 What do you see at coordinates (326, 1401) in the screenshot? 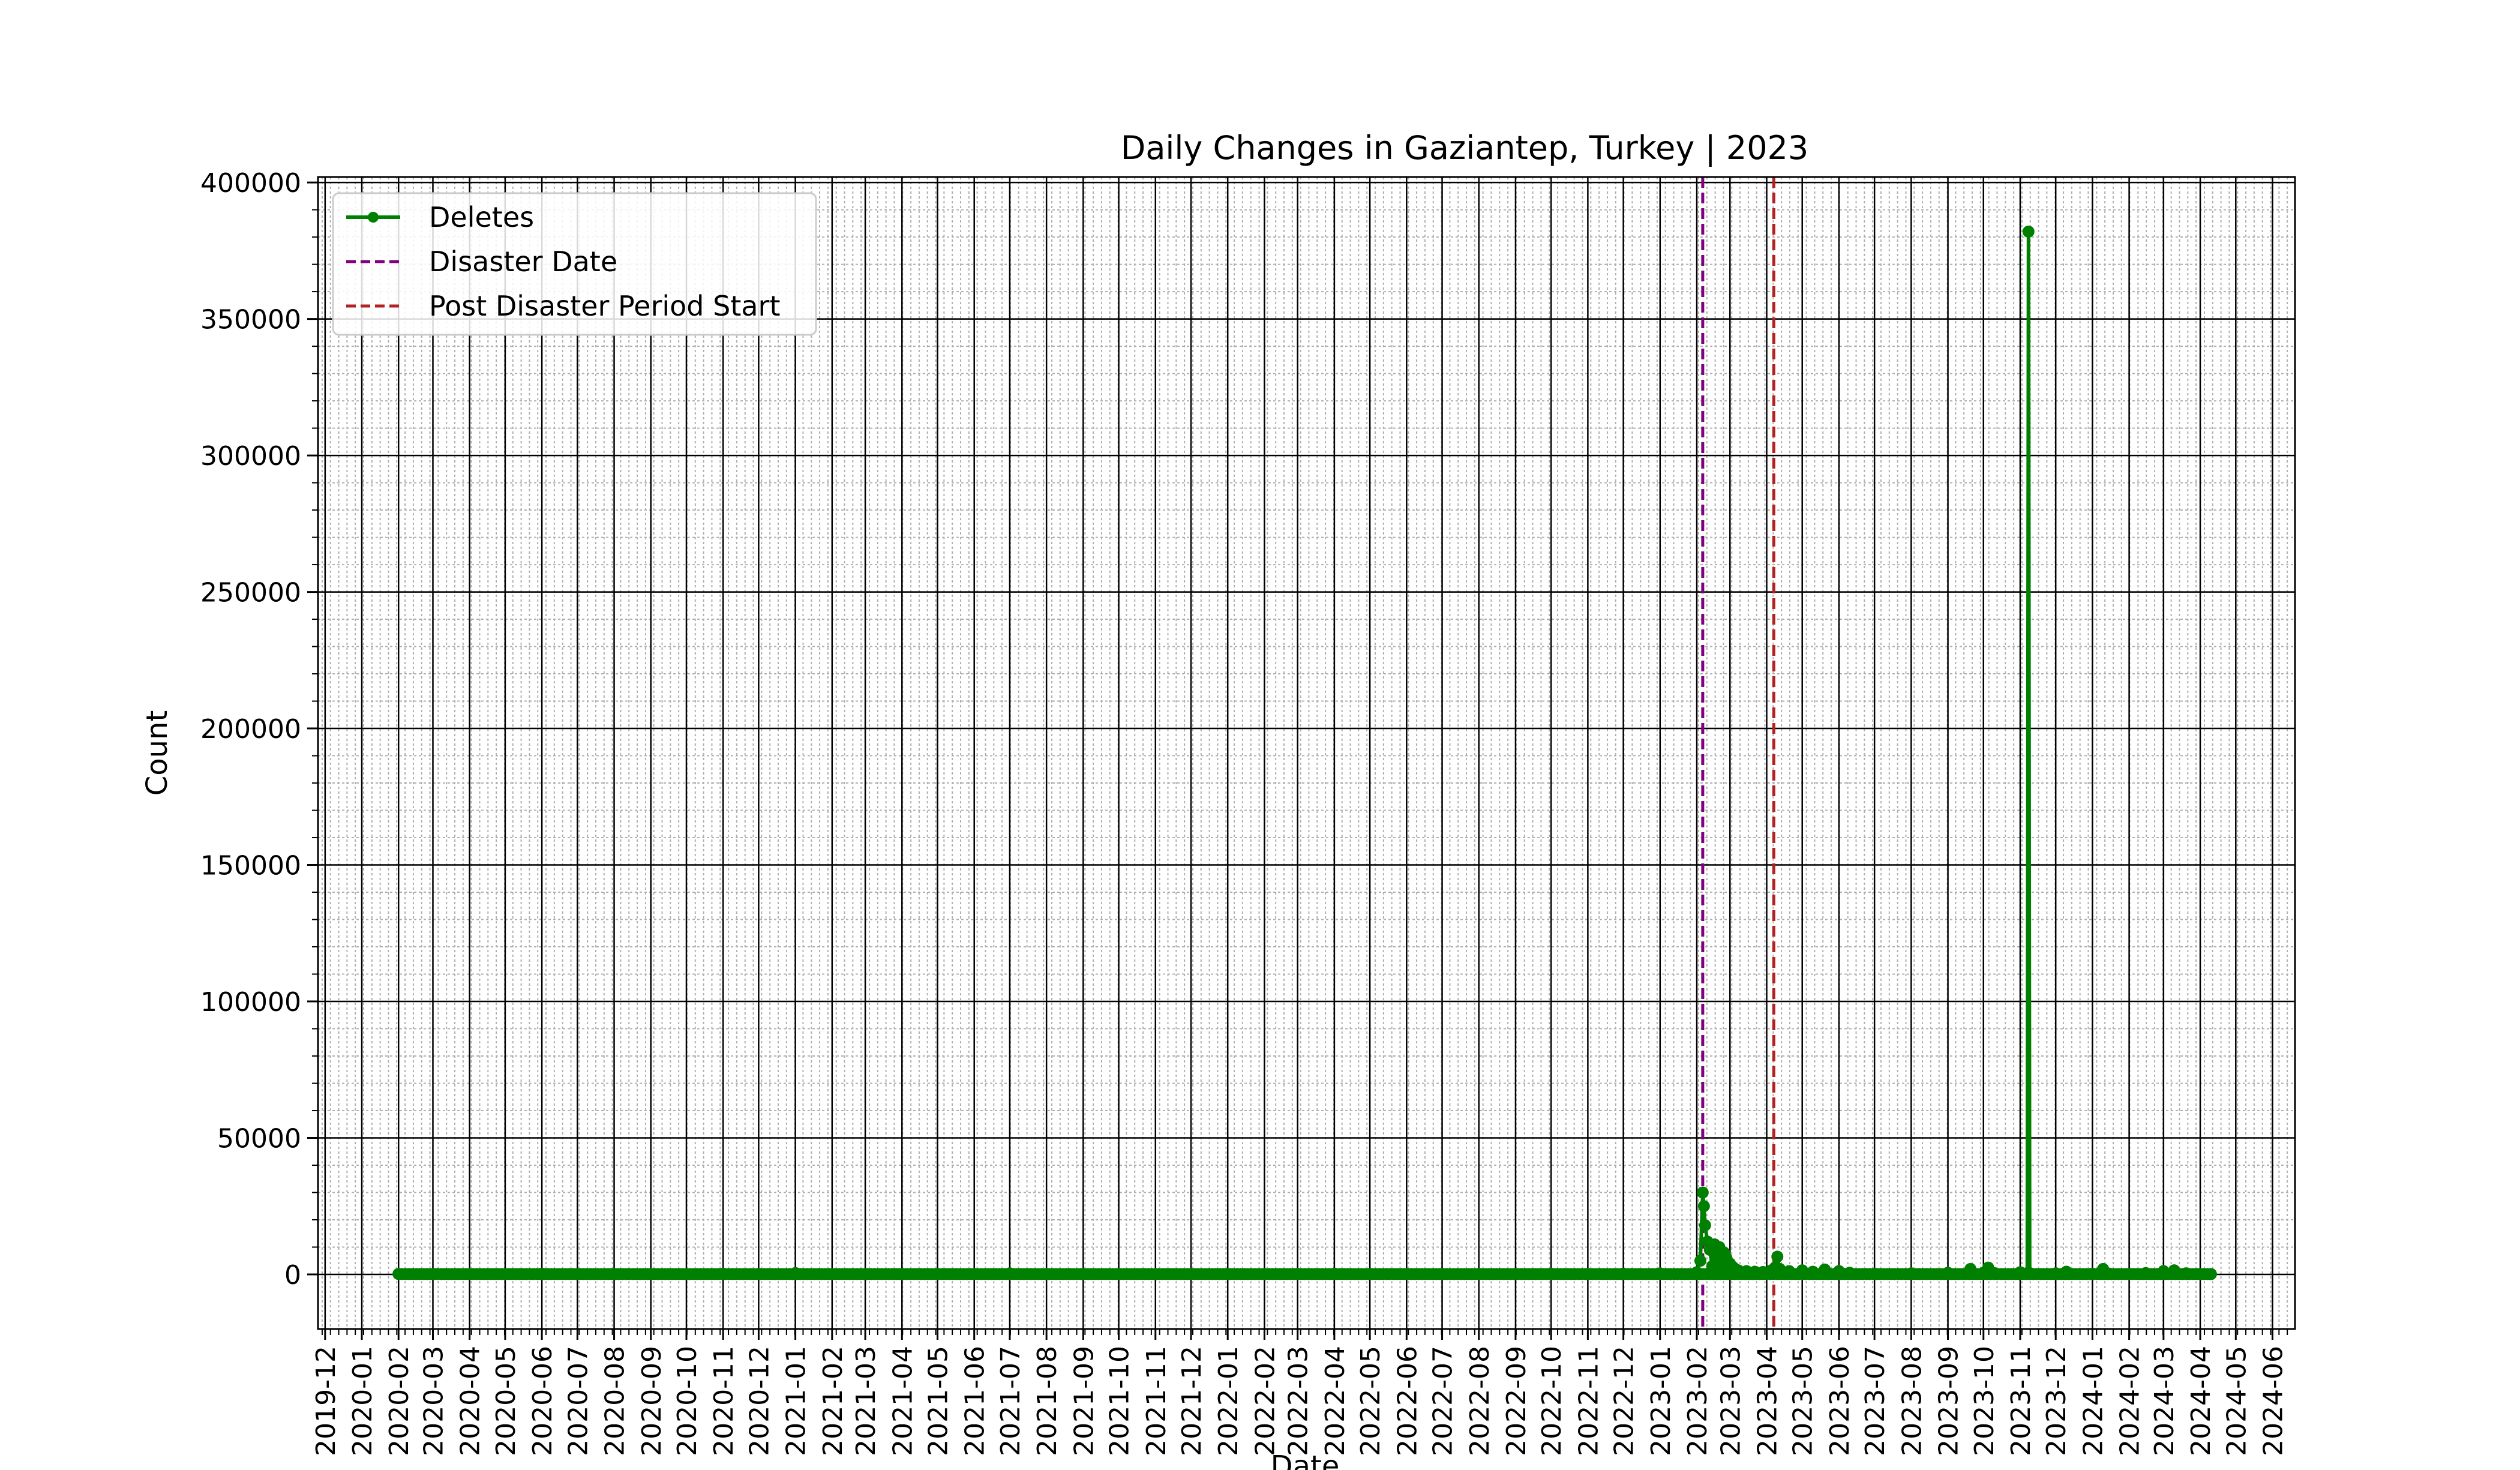
I see `x-tick-label: 2019-12` at bounding box center [326, 1401].